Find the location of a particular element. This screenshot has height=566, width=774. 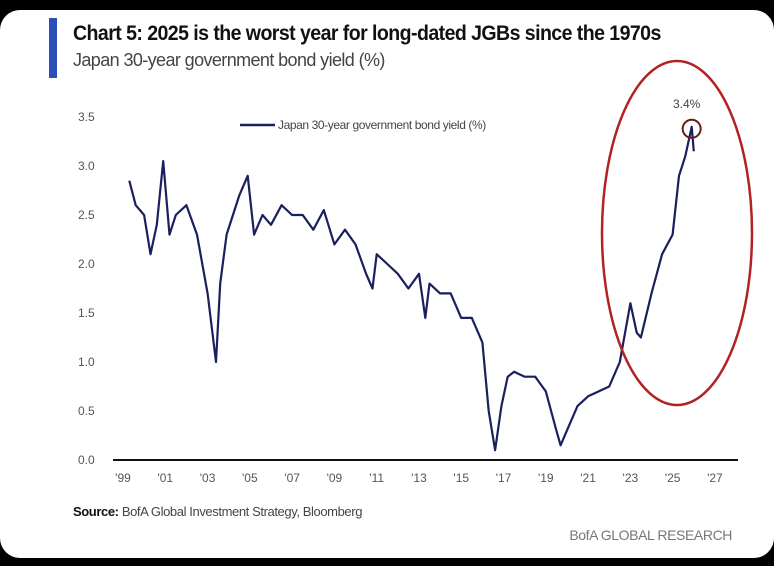

x-tick-label: '99 is located at coordinates (123, 478).